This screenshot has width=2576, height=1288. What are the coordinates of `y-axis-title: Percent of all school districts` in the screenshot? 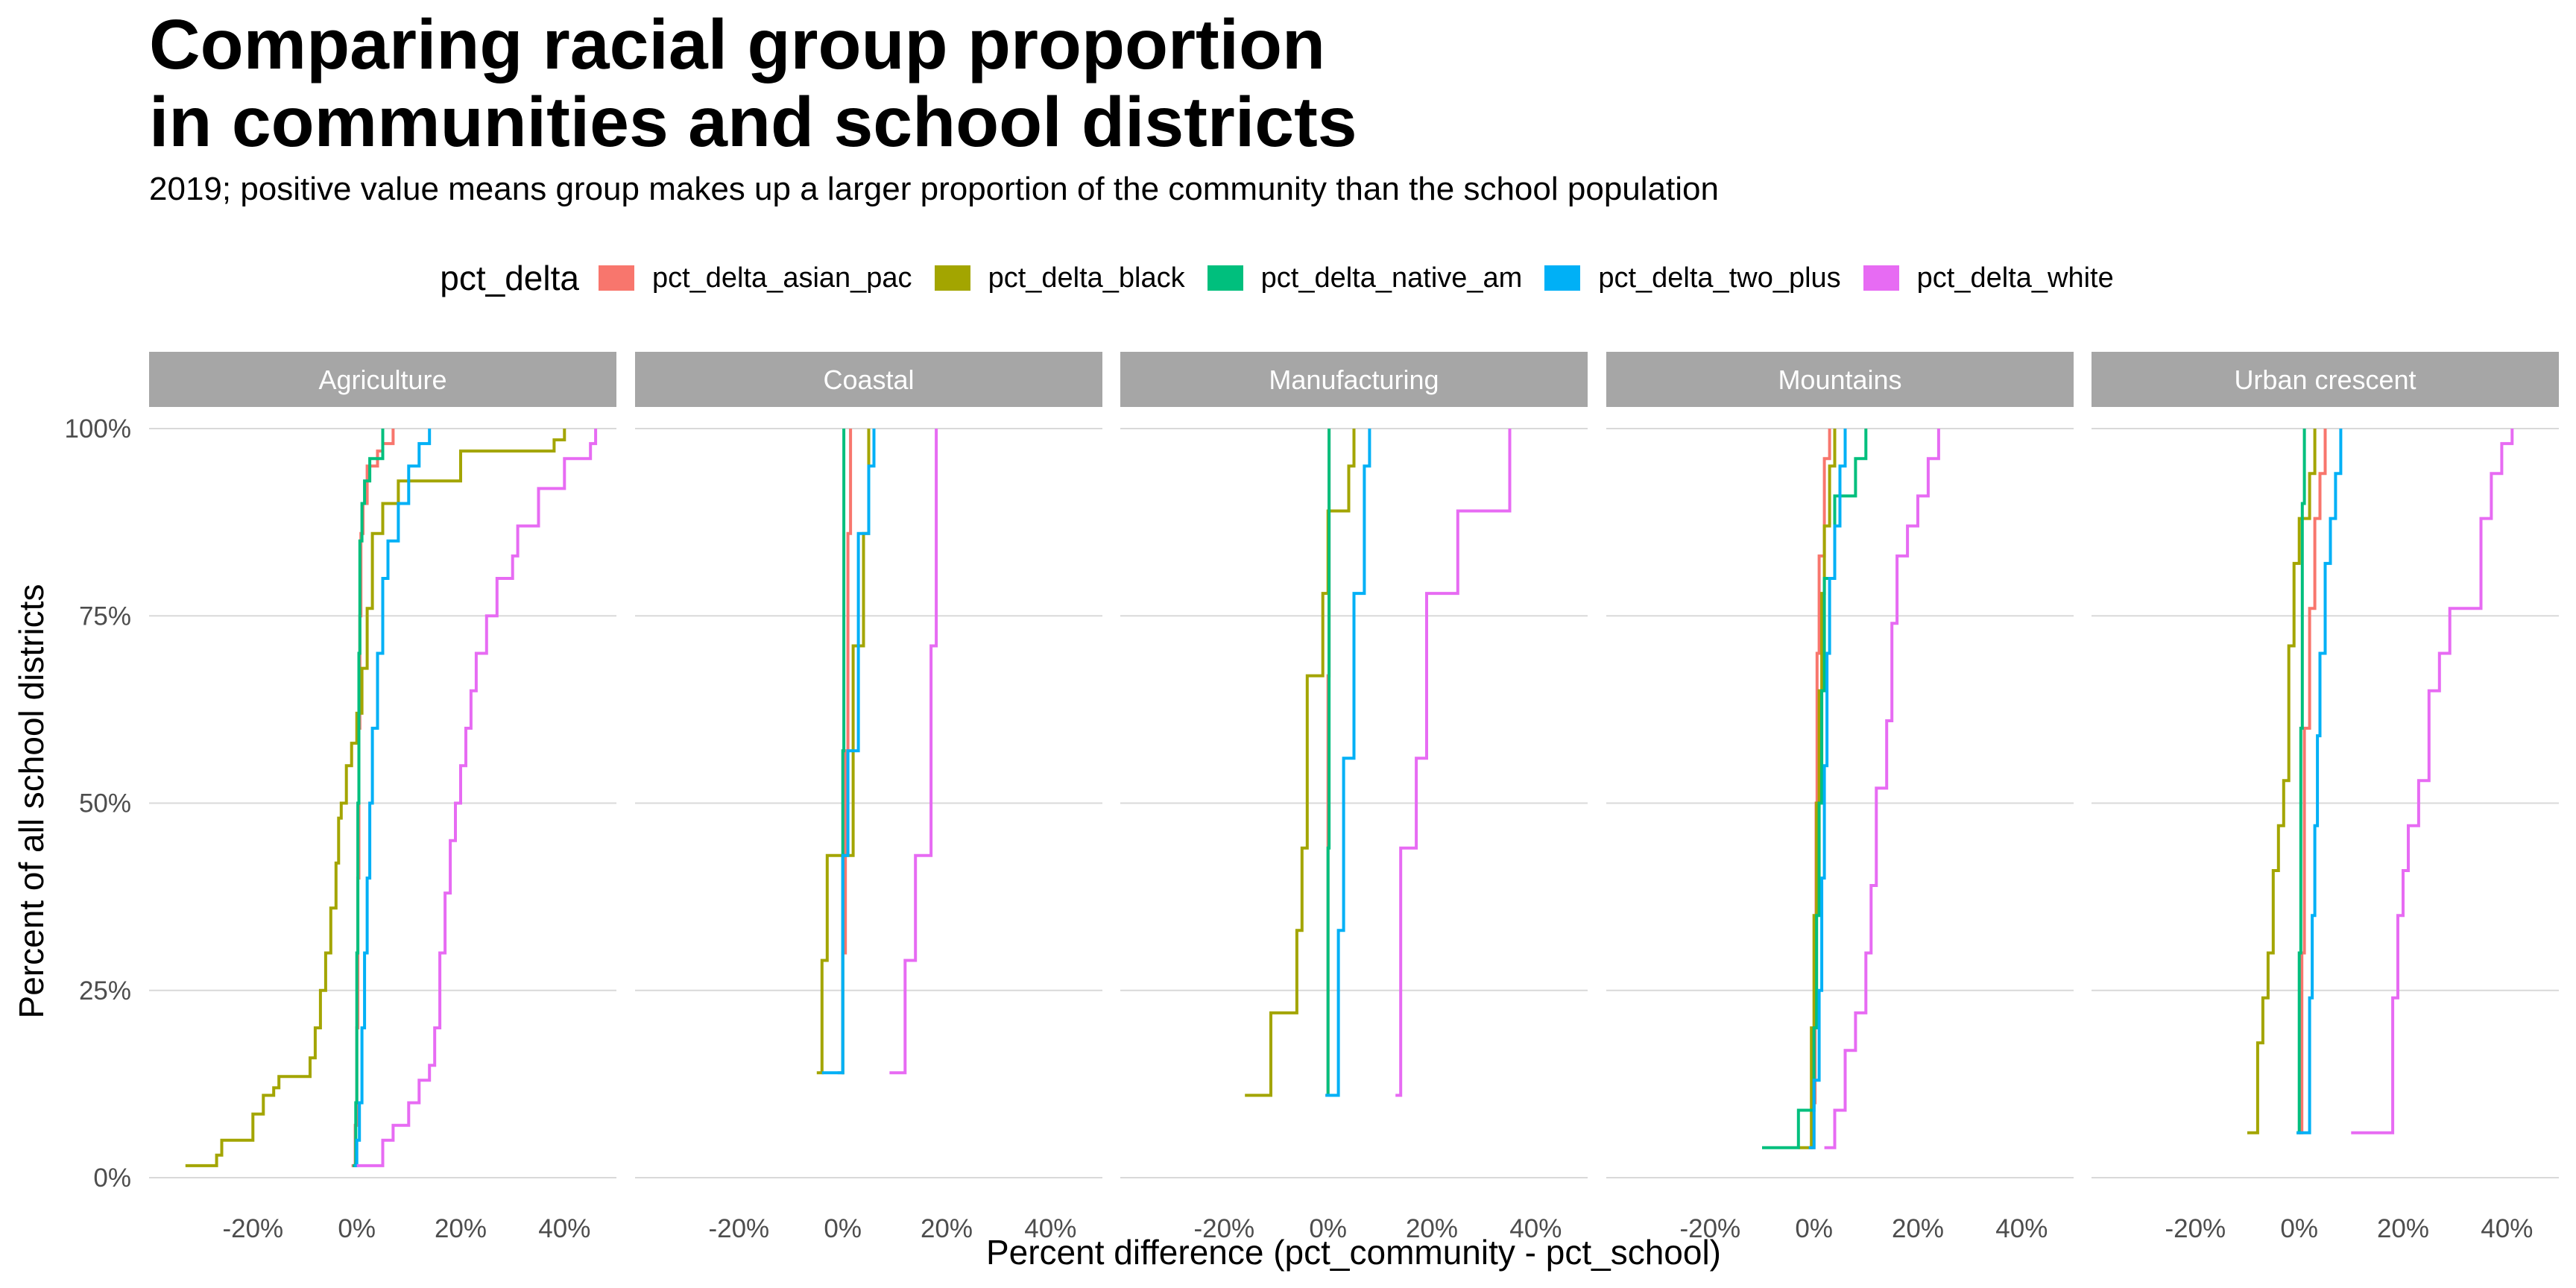 It's located at (31, 801).